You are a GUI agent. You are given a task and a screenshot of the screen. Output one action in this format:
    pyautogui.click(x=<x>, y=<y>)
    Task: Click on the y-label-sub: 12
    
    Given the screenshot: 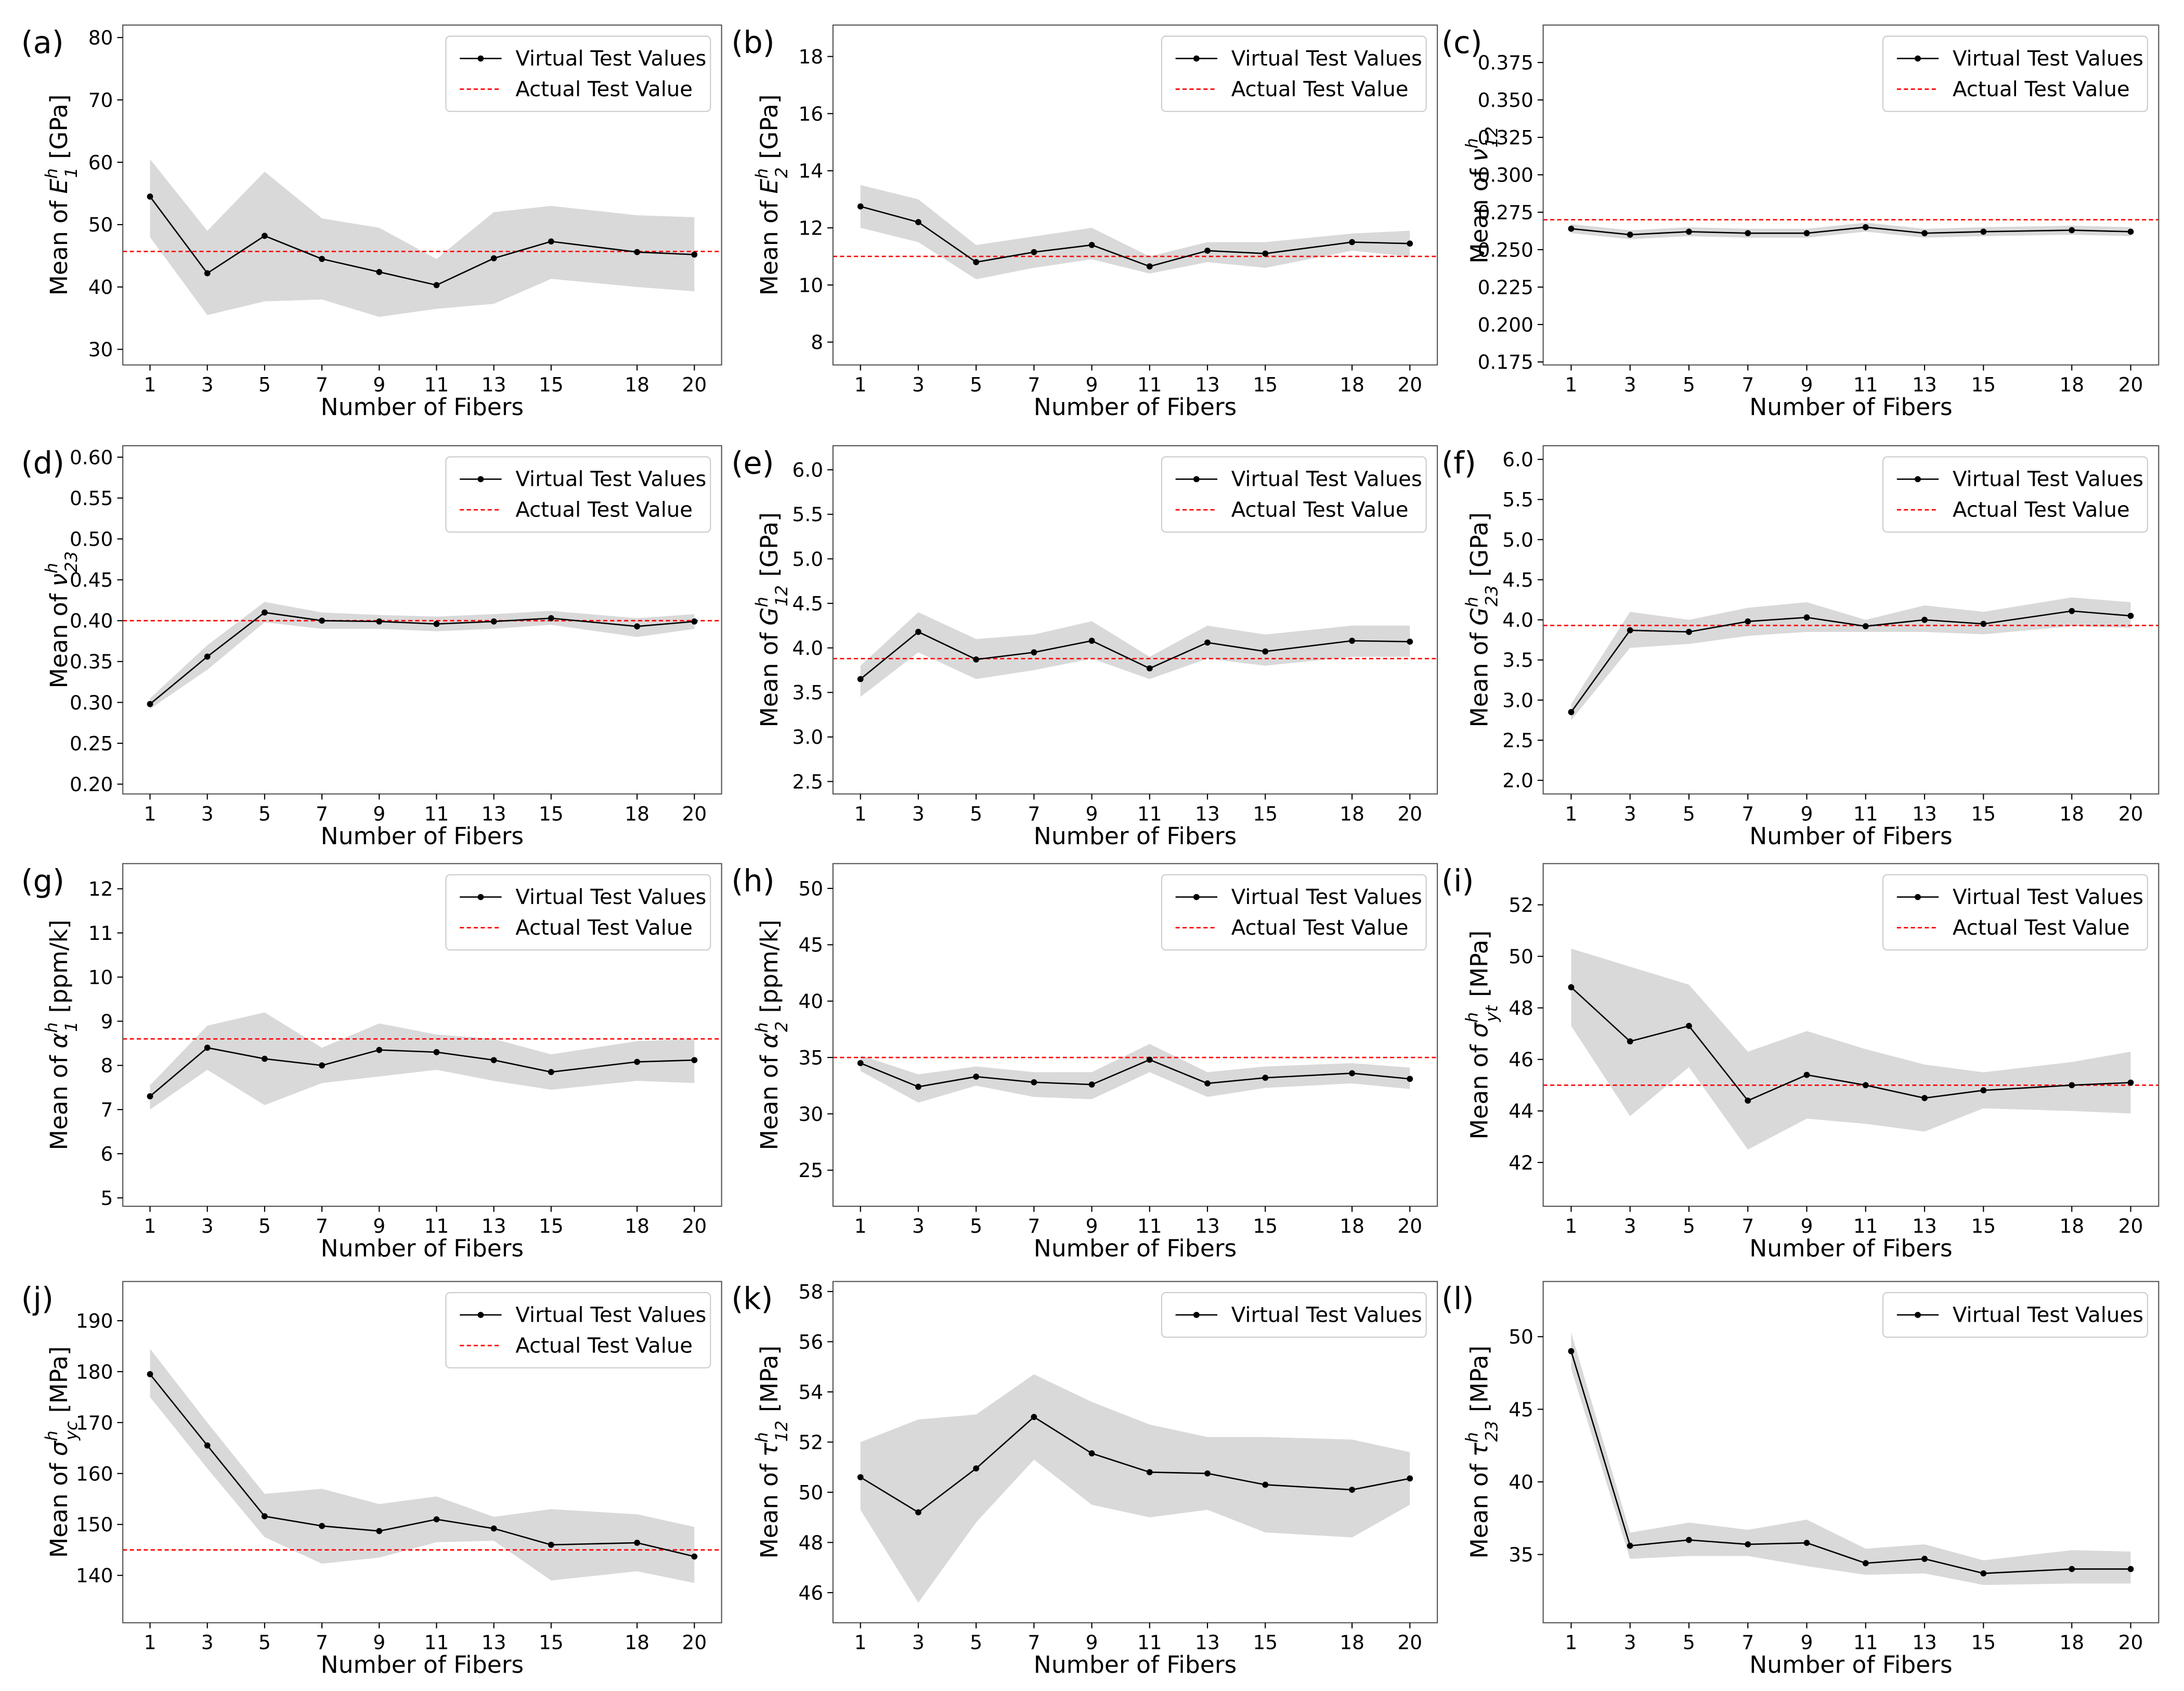 What is the action you would take?
    pyautogui.click(x=782, y=1431)
    